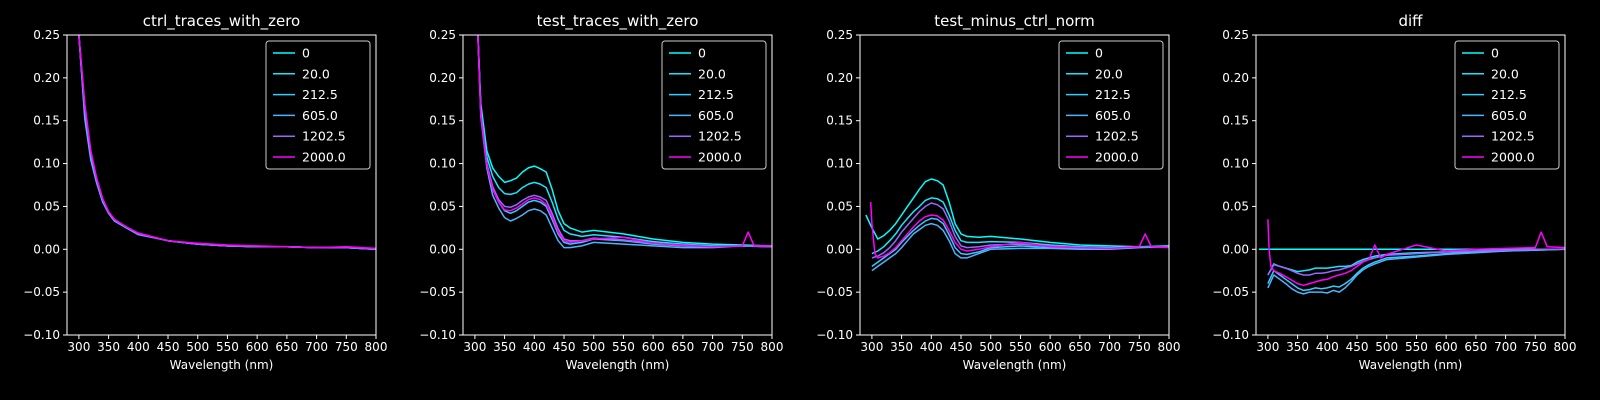 The image size is (1600, 400). Describe the element at coordinates (618, 21) in the screenshot. I see `chart-title: test_traces_with_zero` at that location.